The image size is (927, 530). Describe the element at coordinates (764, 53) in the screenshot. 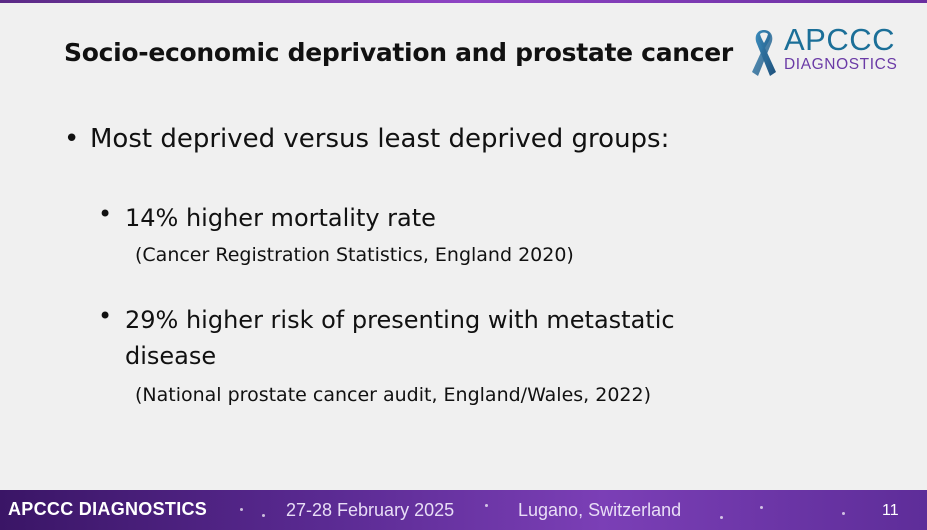

I see `ribbon-icon` at that location.